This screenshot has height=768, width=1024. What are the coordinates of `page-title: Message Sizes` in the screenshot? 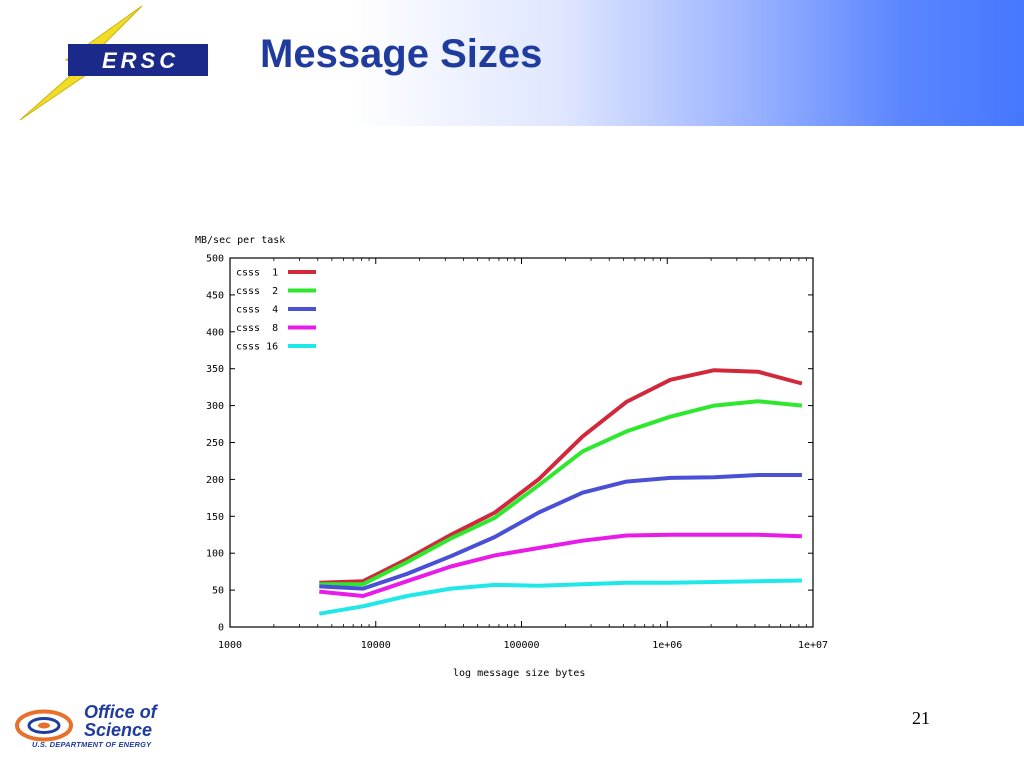 It's located at (401, 54).